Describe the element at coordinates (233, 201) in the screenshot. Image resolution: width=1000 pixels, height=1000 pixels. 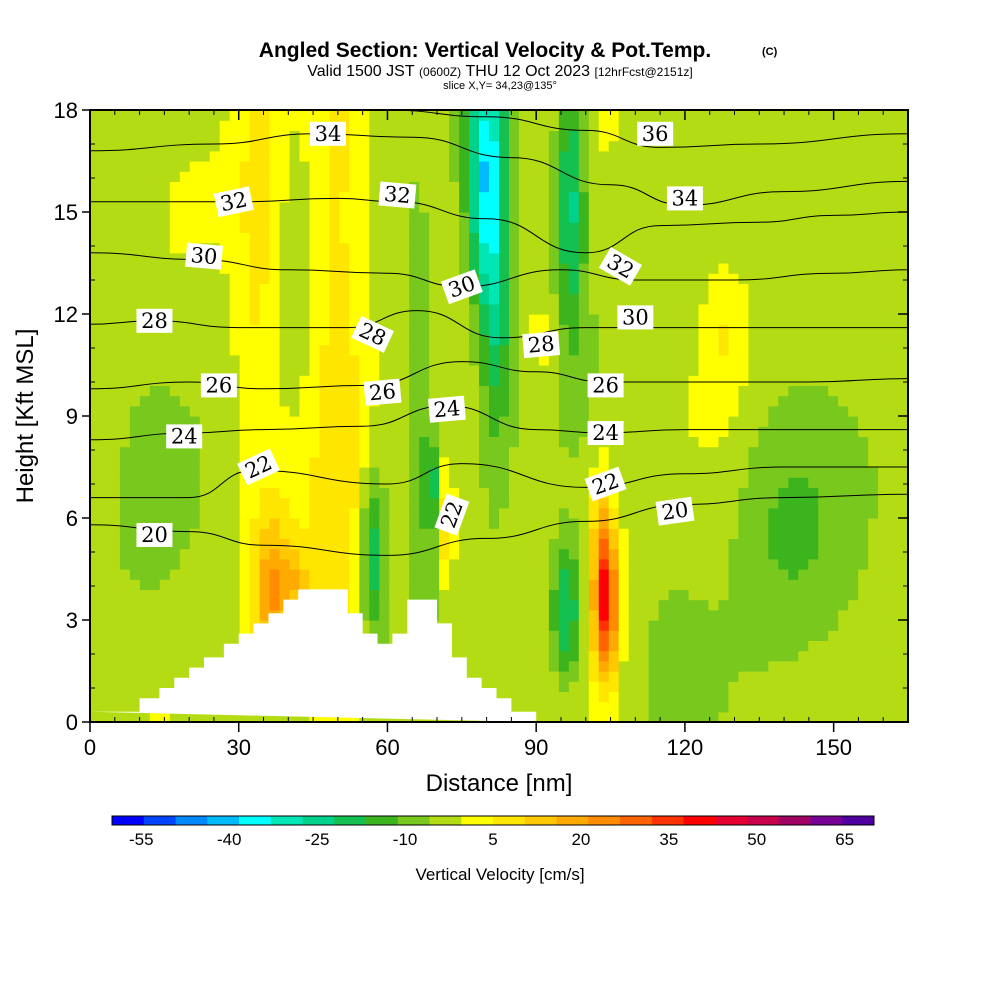
I see `theta-label-text: 32` at that location.